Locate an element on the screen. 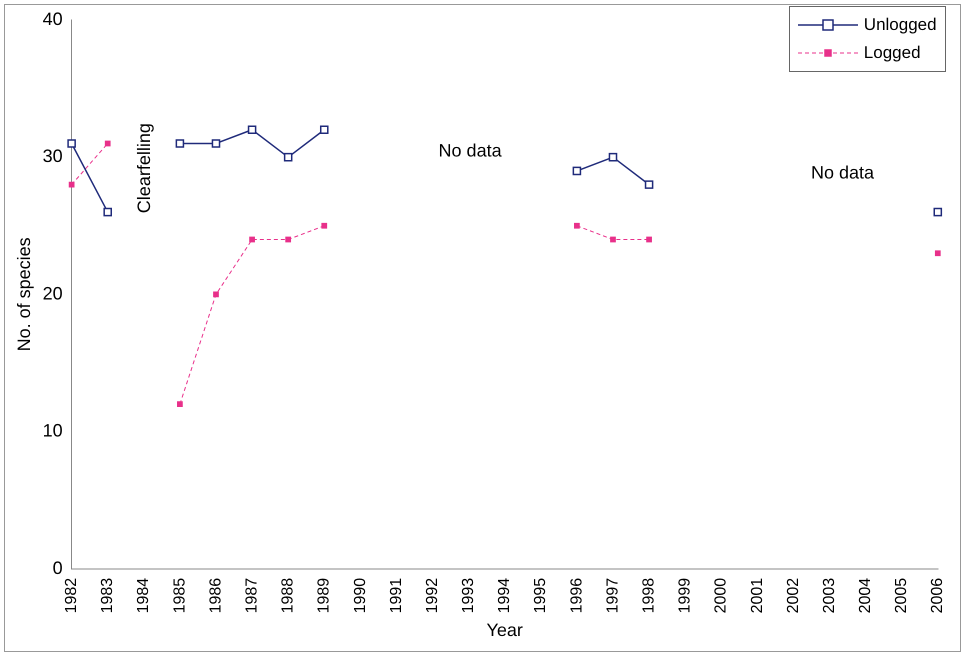 This screenshot has width=965, height=656. x-tick-label: 1998 is located at coordinates (649, 596).